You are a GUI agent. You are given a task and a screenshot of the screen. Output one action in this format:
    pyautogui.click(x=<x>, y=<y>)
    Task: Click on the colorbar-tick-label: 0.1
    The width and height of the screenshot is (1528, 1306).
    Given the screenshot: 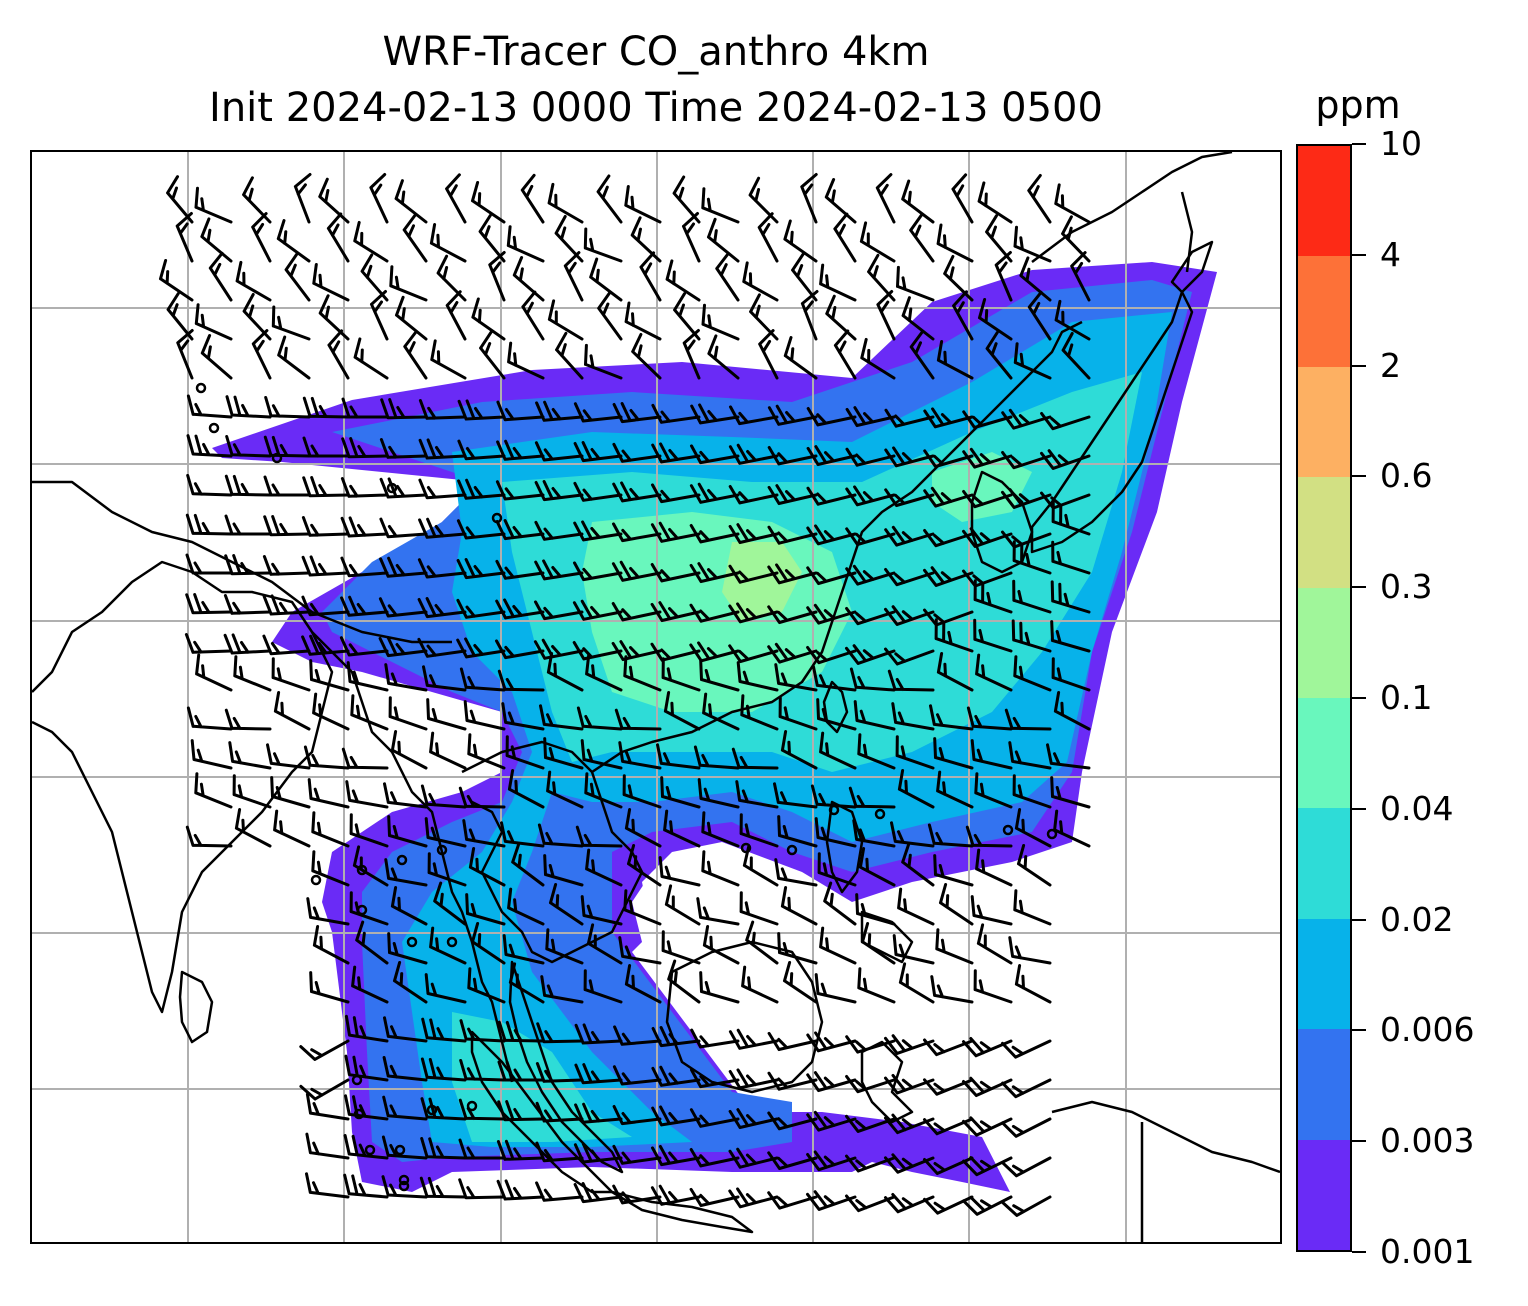 What is the action you would take?
    pyautogui.click(x=1406, y=697)
    